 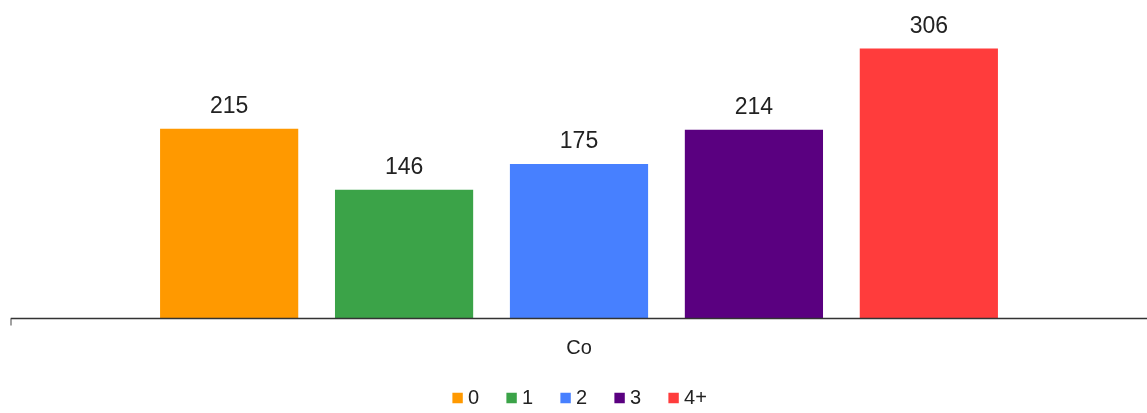 I want to click on x-axis-title: Co, so click(x=579, y=346).